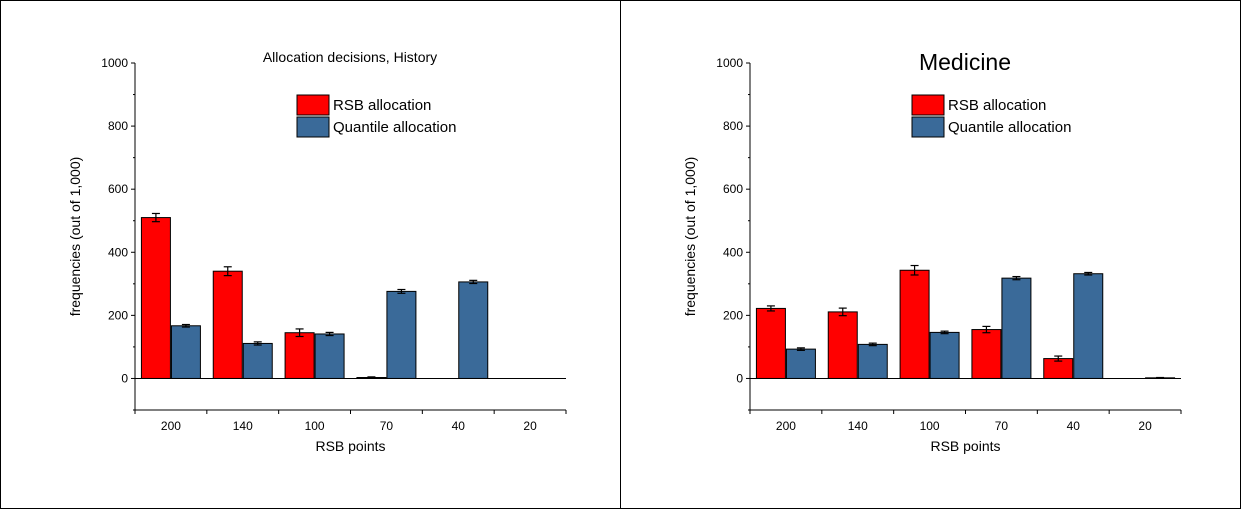 Image resolution: width=1241 pixels, height=509 pixels. What do you see at coordinates (965, 62) in the screenshot?
I see `chart-title: Medicine` at bounding box center [965, 62].